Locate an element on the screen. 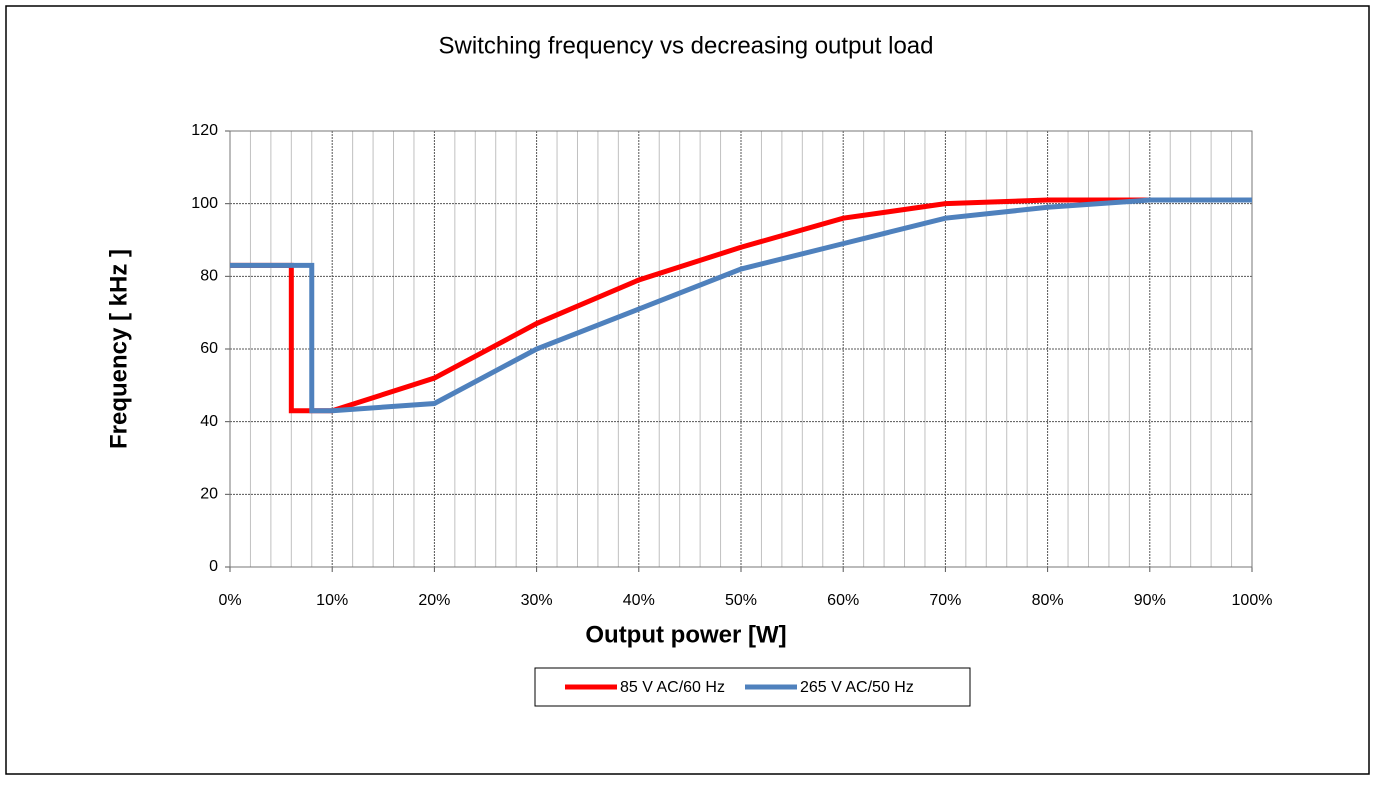 The image size is (1375, 785). legend-label: 85 V AC/60 Hz is located at coordinates (672, 687).